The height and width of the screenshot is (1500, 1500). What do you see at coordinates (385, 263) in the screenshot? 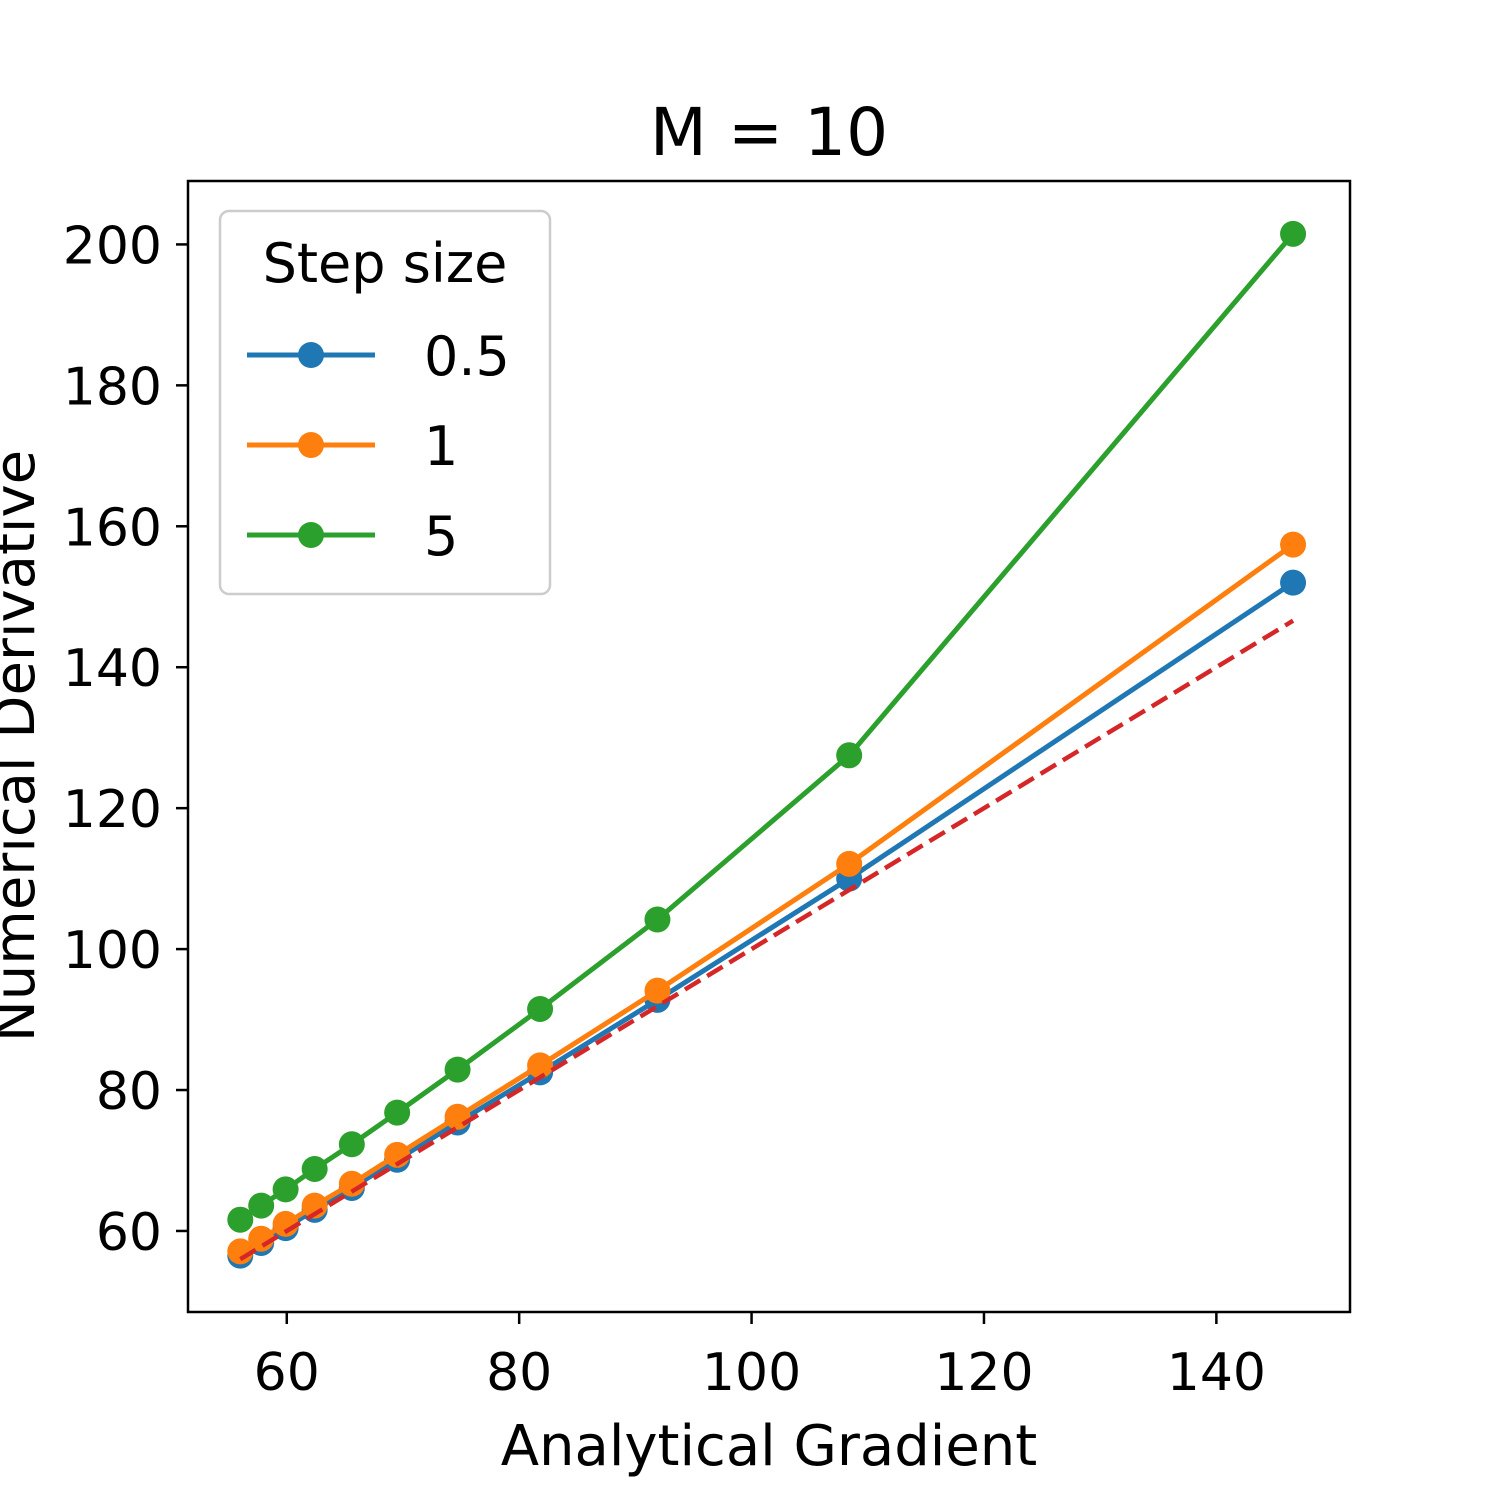
I see `legend-title: Step size` at bounding box center [385, 263].